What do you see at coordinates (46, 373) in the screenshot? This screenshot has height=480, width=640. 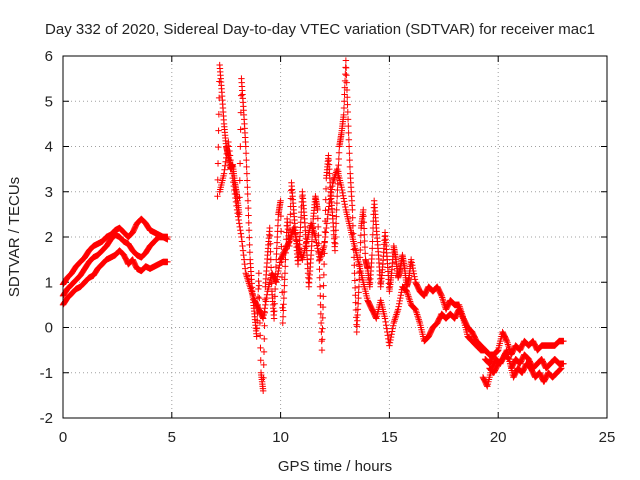 I see `y-tick-label: -1` at bounding box center [46, 373].